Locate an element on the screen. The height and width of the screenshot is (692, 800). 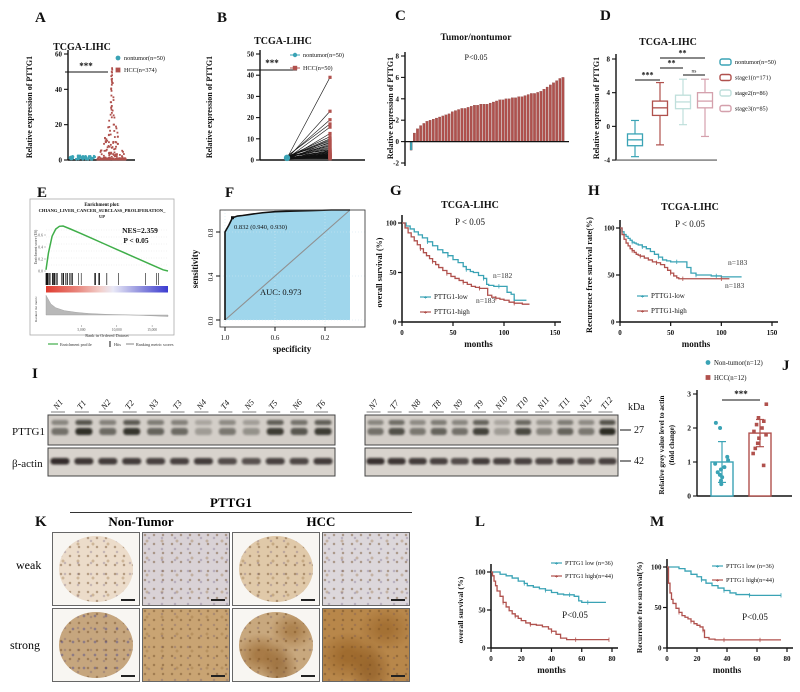
ihc-image-strong-col2 is located at coordinates (276, 645).